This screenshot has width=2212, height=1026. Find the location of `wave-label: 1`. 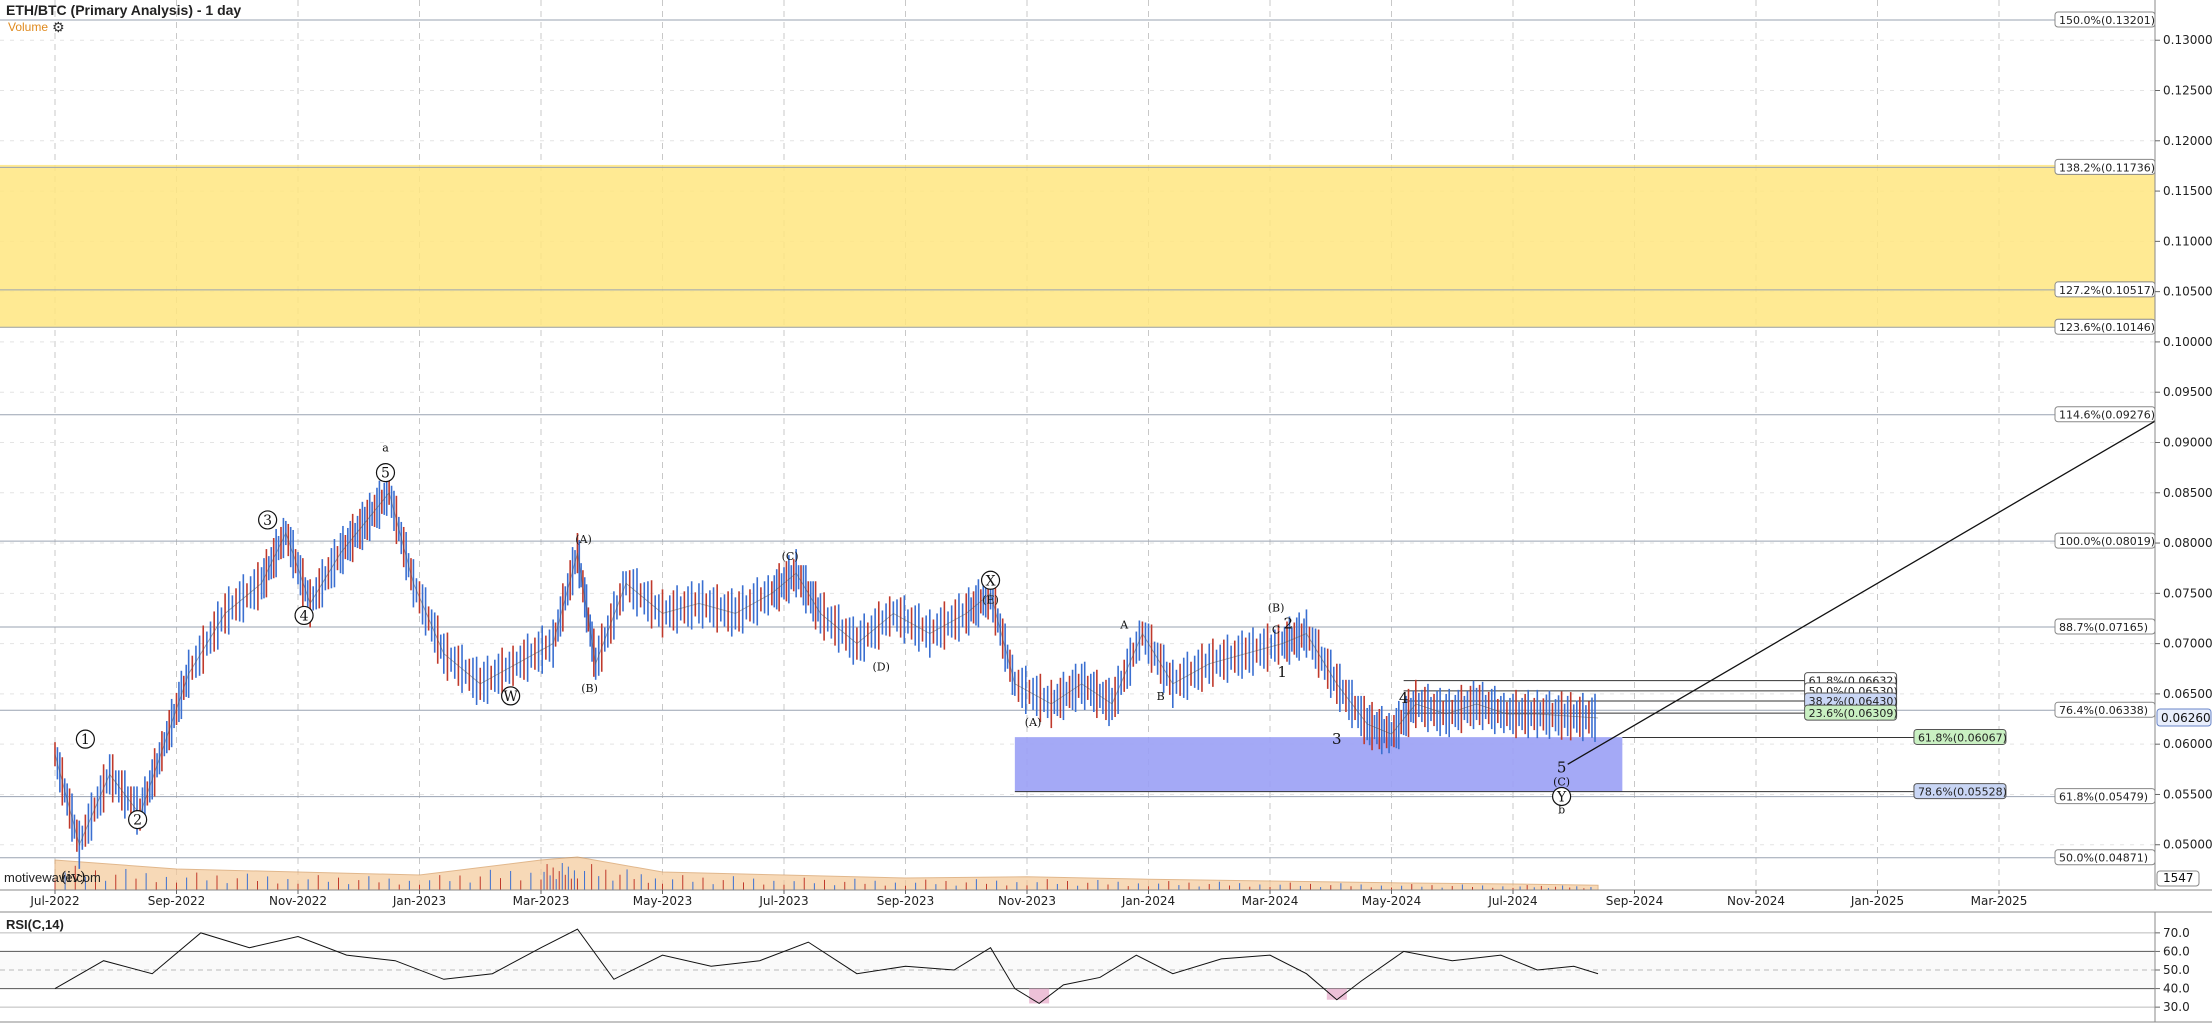

wave-label: 1 is located at coordinates (85, 740).